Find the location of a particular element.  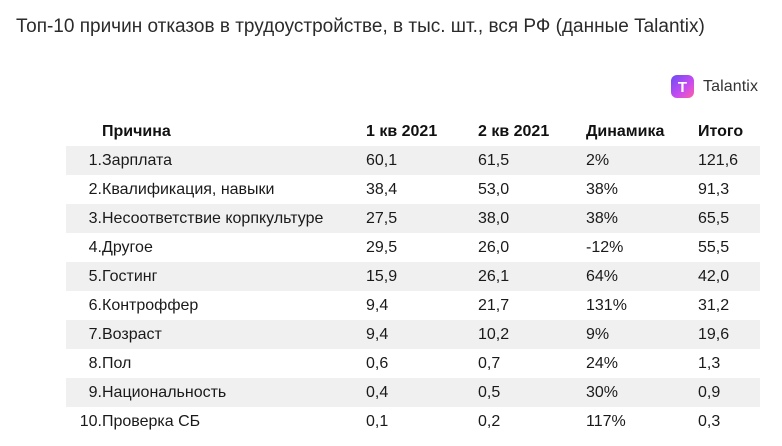

row-q2-value: 53,0 is located at coordinates (494, 189).